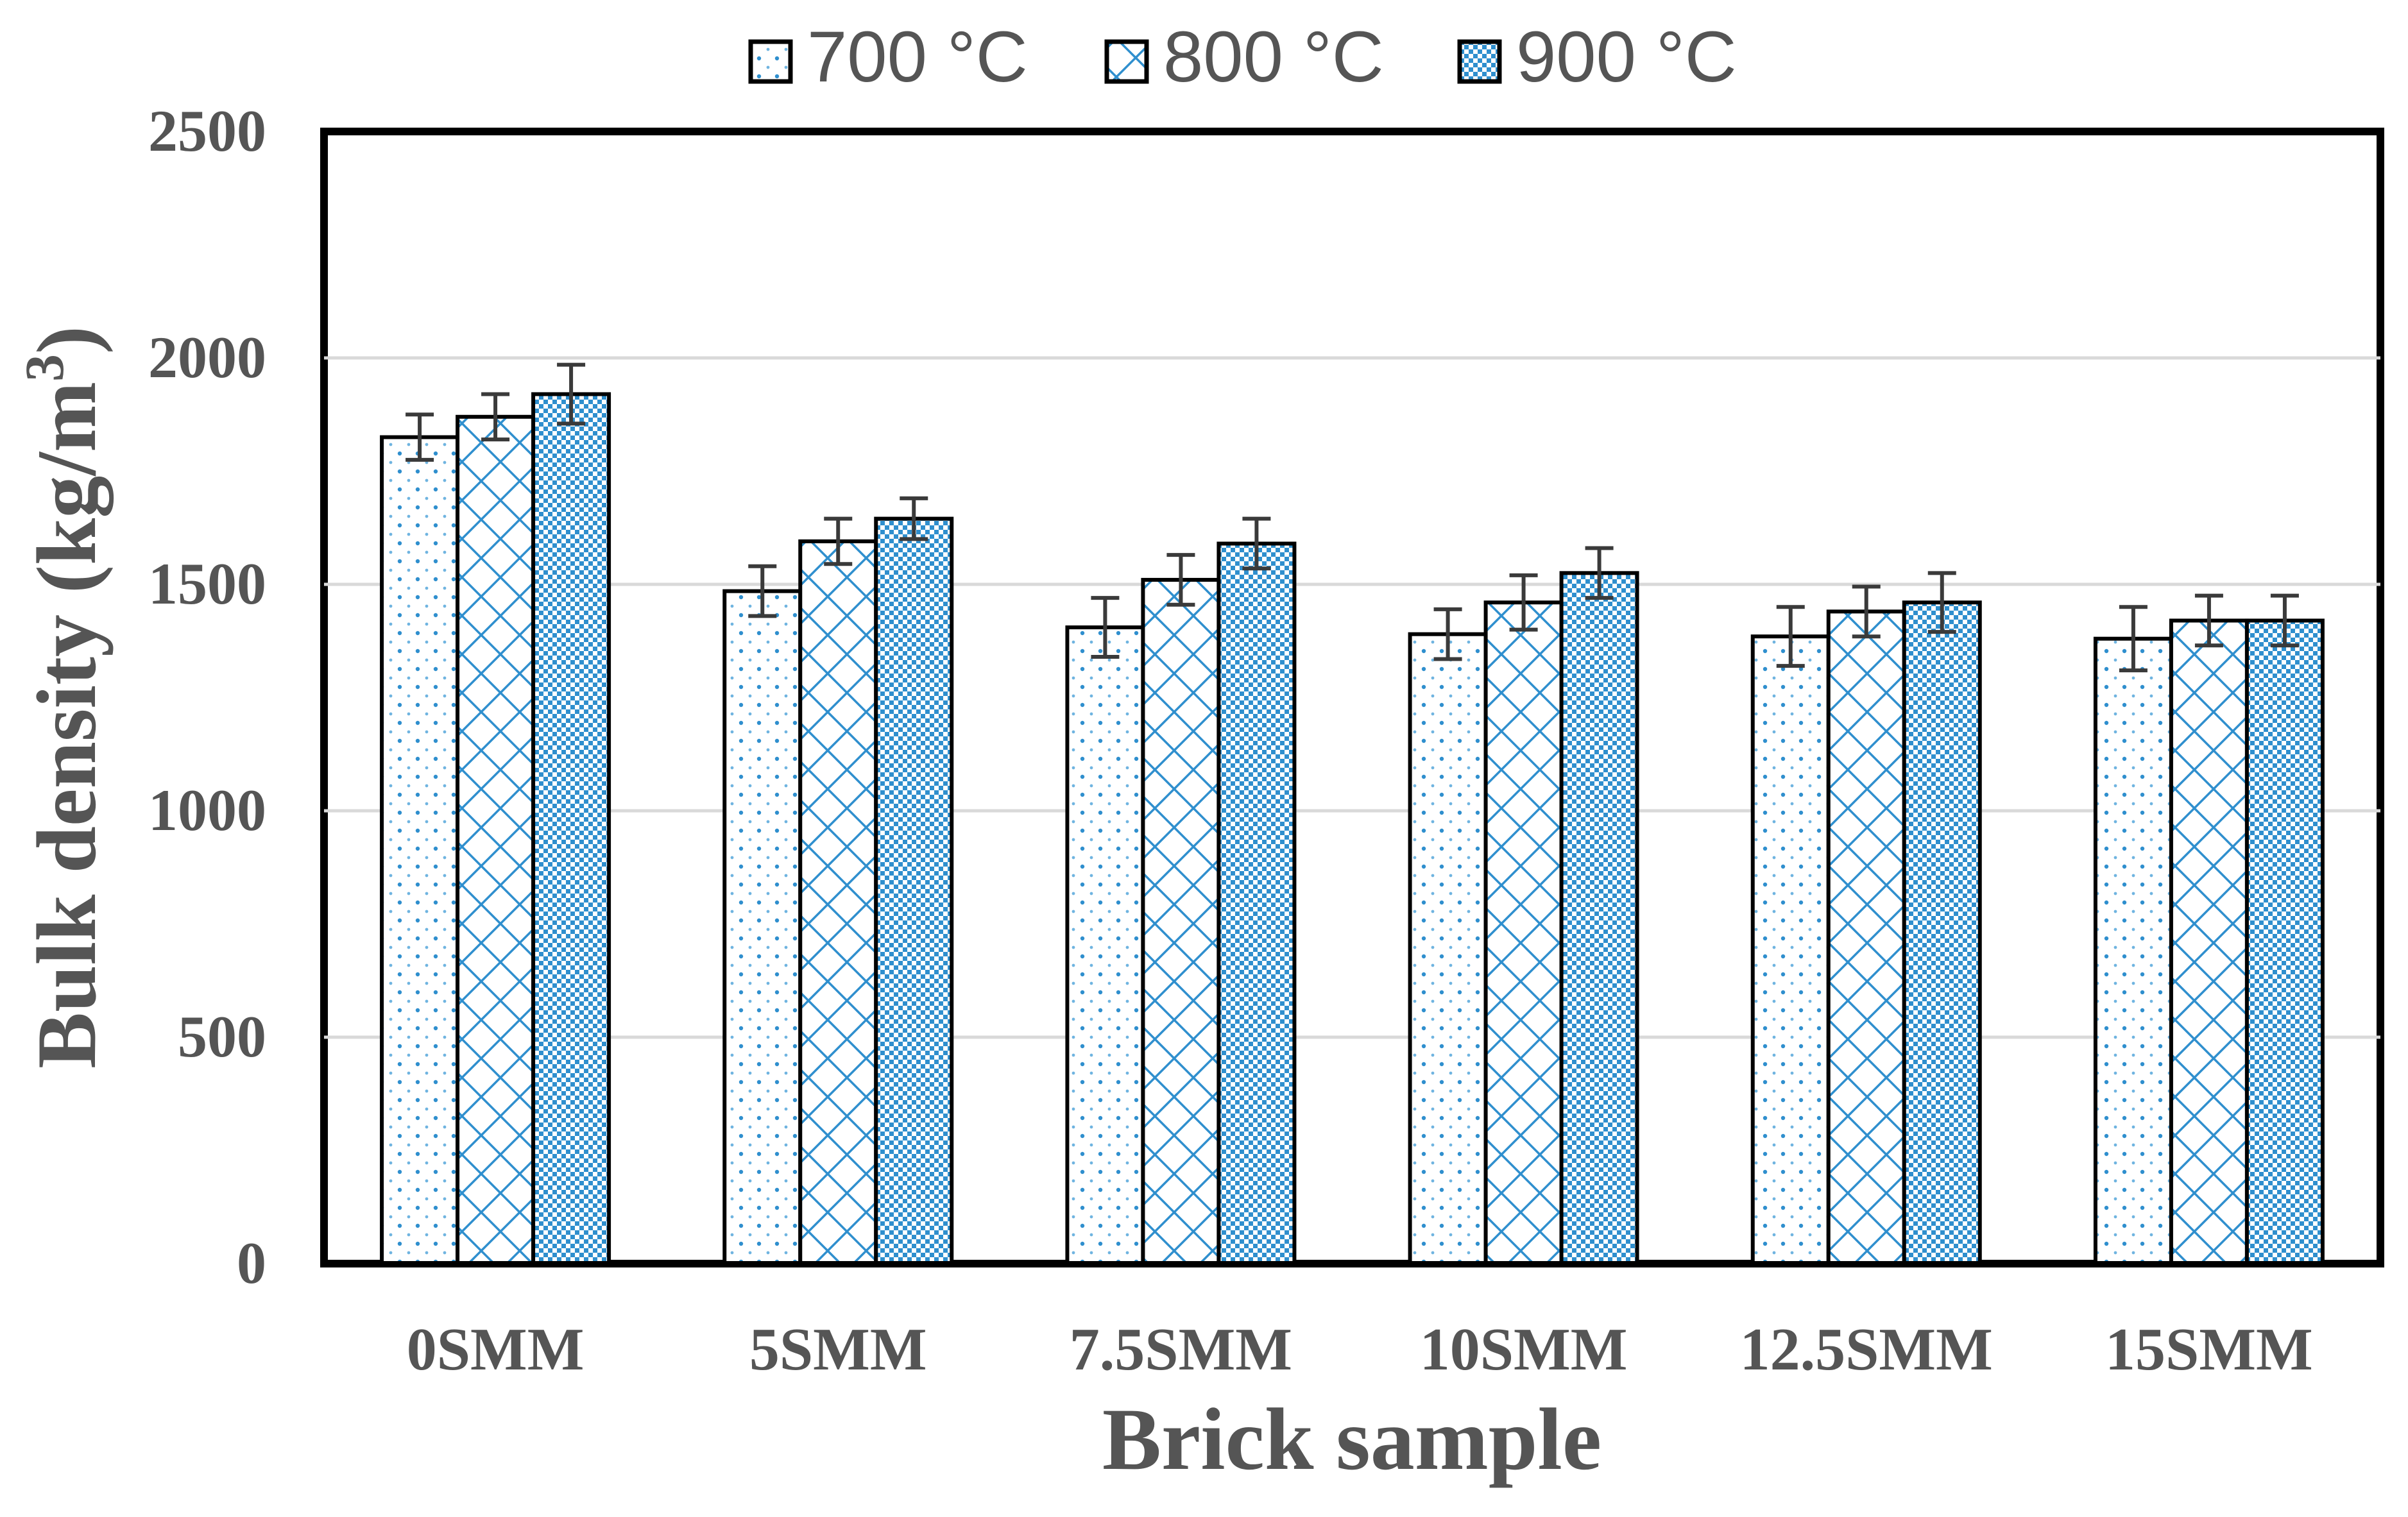  I want to click on y-tick-label: 1000, so click(207, 810).